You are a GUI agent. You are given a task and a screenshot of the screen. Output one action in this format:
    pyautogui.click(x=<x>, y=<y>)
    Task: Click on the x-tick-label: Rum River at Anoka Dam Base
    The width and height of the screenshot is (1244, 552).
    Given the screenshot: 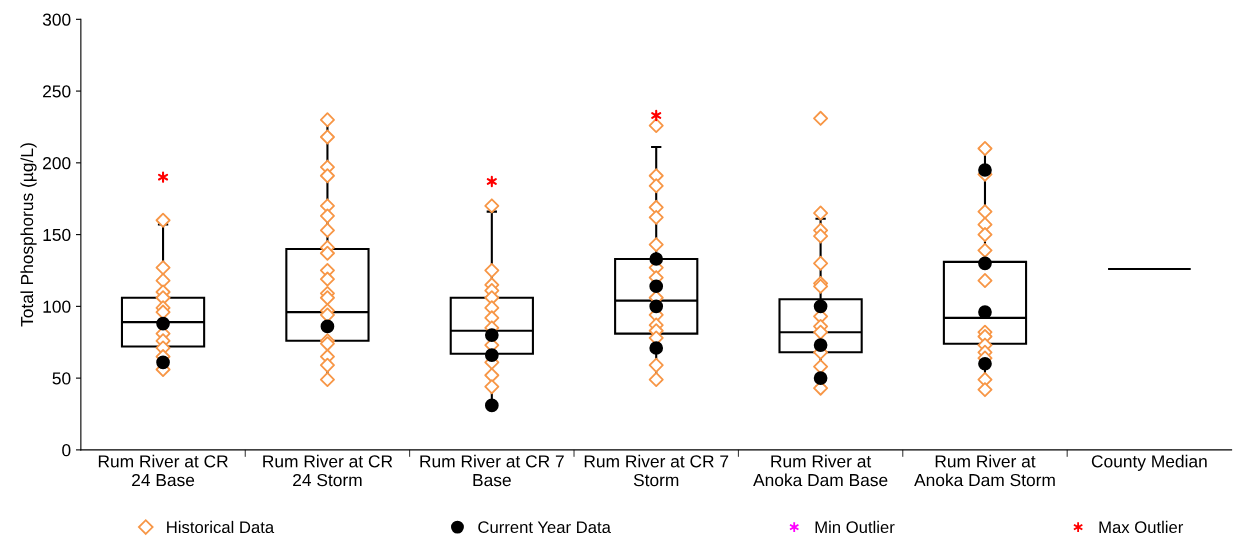 What is the action you would take?
    pyautogui.click(x=820, y=470)
    